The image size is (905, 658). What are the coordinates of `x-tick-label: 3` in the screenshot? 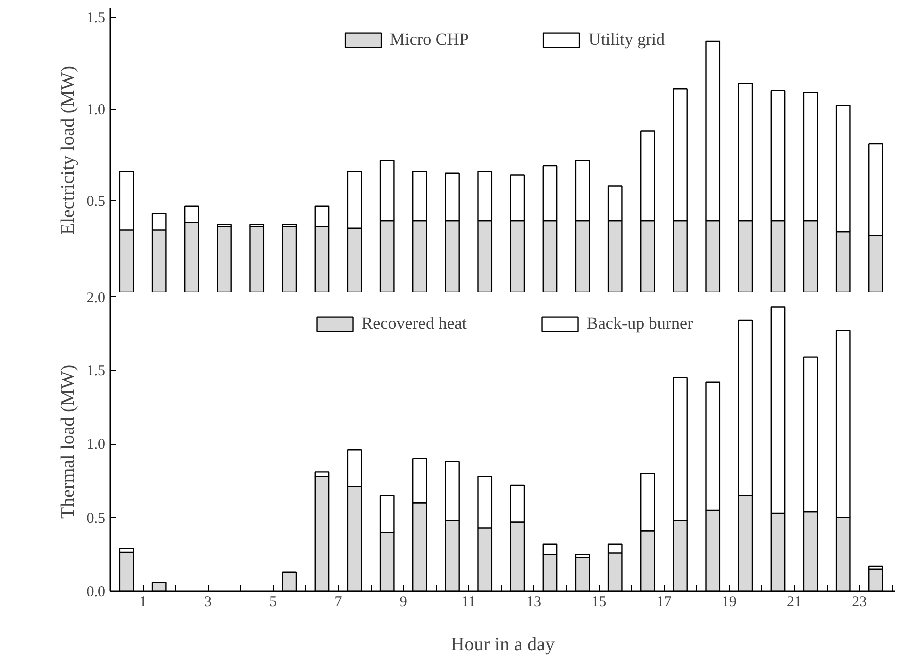 It's located at (208, 602).